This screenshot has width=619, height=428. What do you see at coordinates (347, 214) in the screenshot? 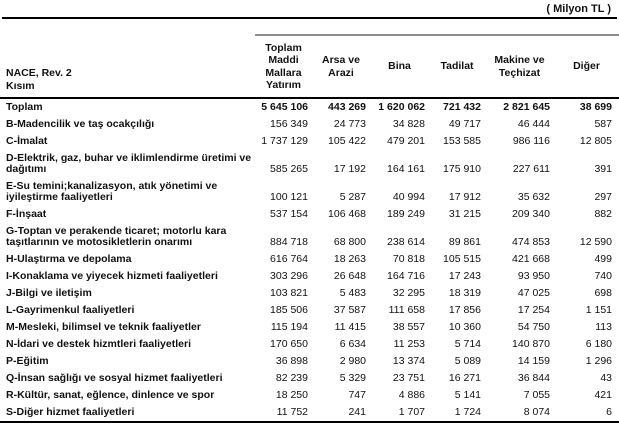
I see `cell-value: 106 468` at bounding box center [347, 214].